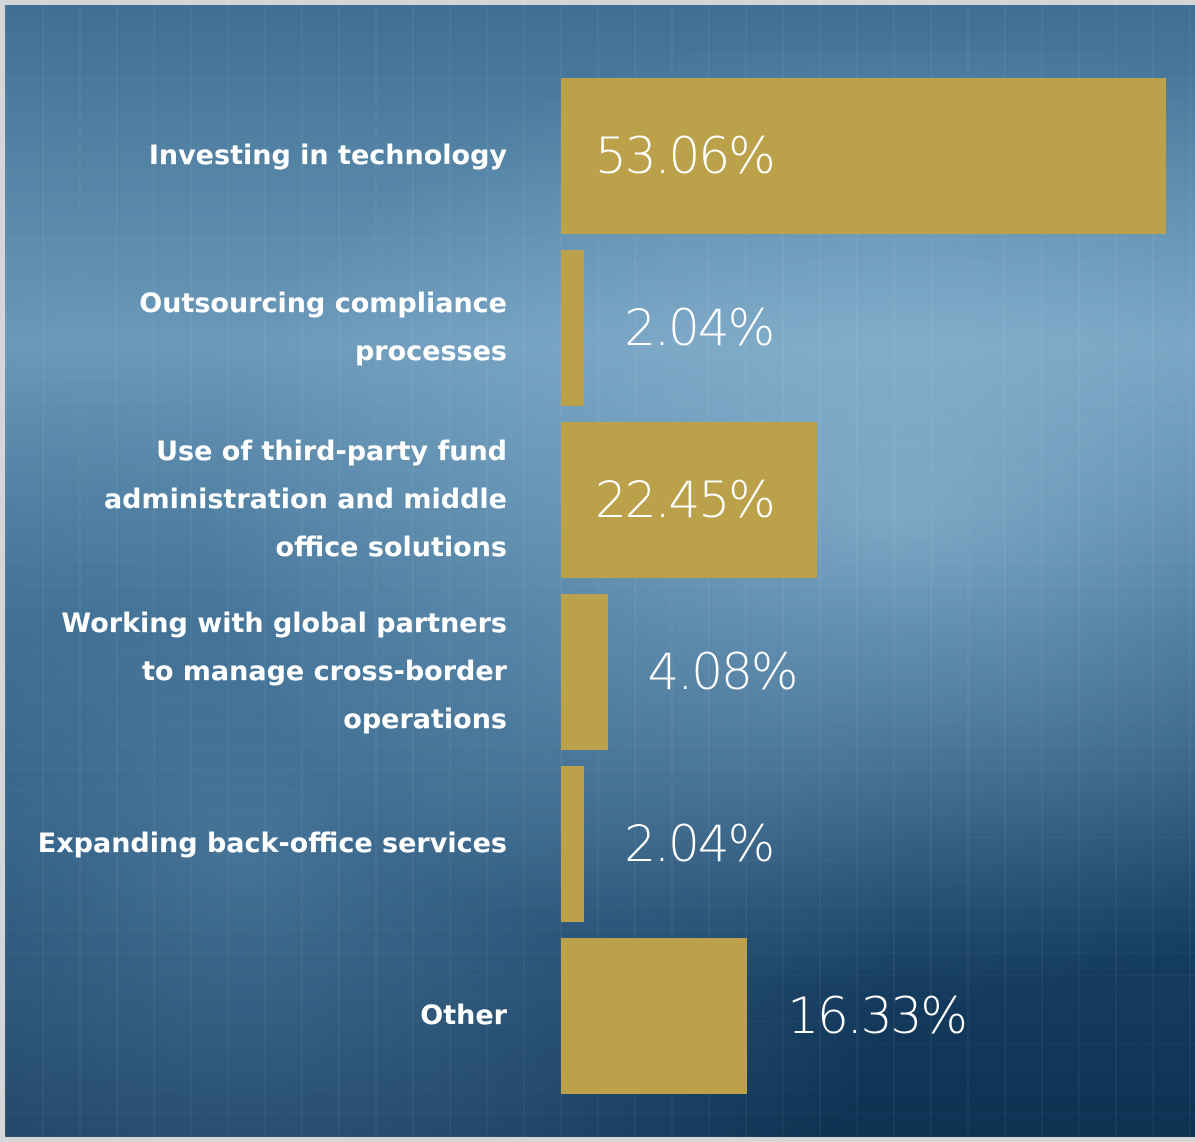  What do you see at coordinates (877, 1016) in the screenshot?
I see `value-label: 16.33%` at bounding box center [877, 1016].